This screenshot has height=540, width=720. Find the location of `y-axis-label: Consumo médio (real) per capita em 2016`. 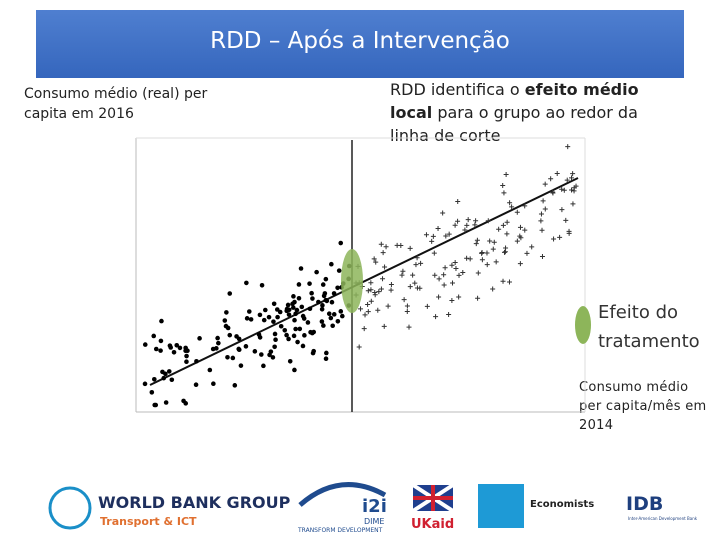

y-axis-label: Consumo médio (real) per capita em 2016 is located at coordinates (116, 104).